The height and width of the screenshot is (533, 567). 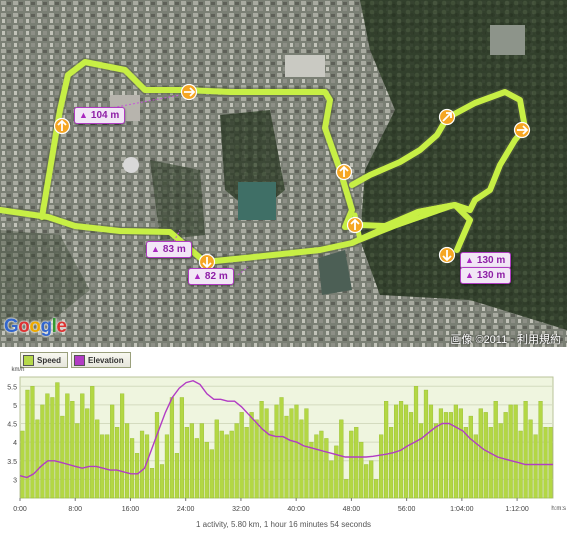 I want to click on elevation-marker: ▲ 104 m, so click(x=100, y=115).